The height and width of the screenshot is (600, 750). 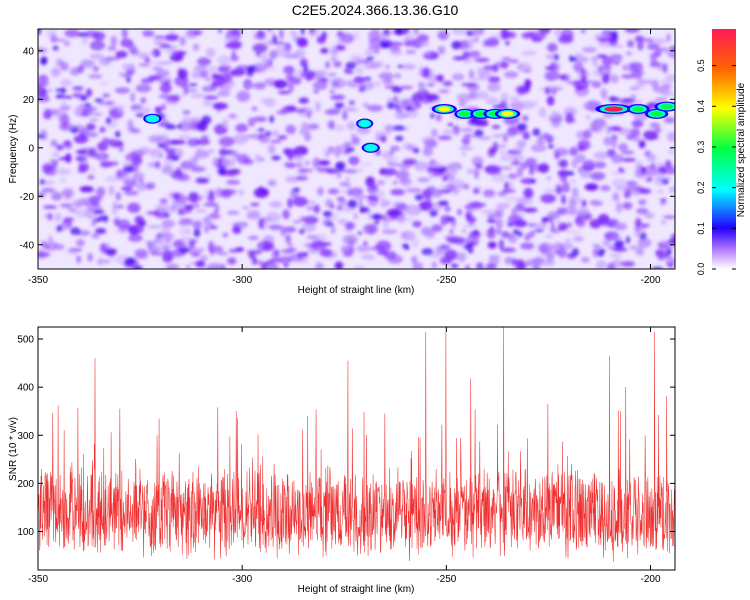 I want to click on snr-xlabel: Height of straight line (km), so click(x=356, y=589).